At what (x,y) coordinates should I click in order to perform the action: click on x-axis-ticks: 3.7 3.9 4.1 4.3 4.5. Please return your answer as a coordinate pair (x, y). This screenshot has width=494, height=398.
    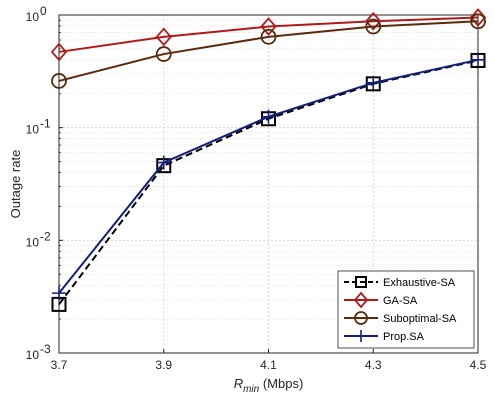
    Looking at the image, I should click on (269, 360).